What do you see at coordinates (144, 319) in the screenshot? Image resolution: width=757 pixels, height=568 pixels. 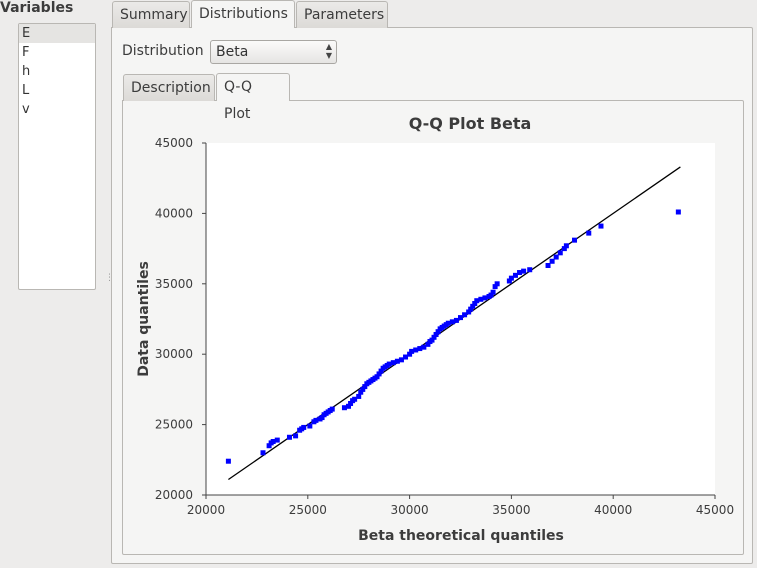 I see `y-axis-label: Data quantiles` at bounding box center [144, 319].